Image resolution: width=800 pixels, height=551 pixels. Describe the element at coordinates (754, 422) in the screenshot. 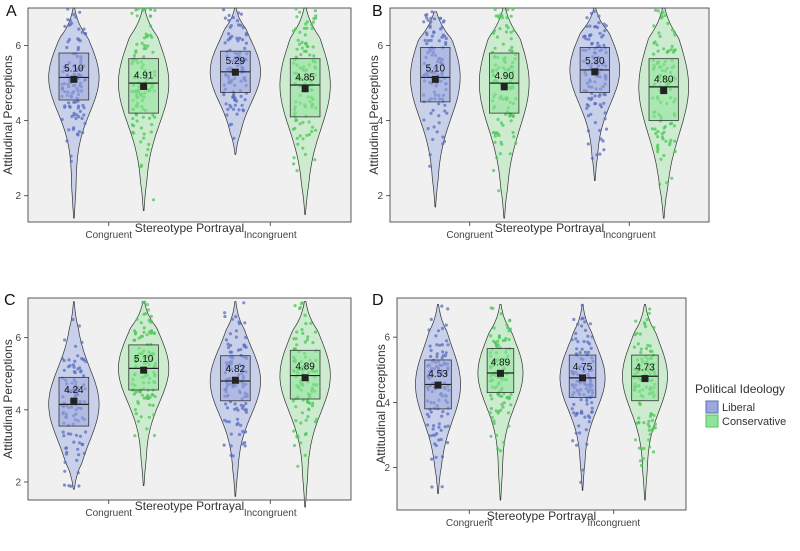

I see `legend-label-conservative: Conservative` at that location.